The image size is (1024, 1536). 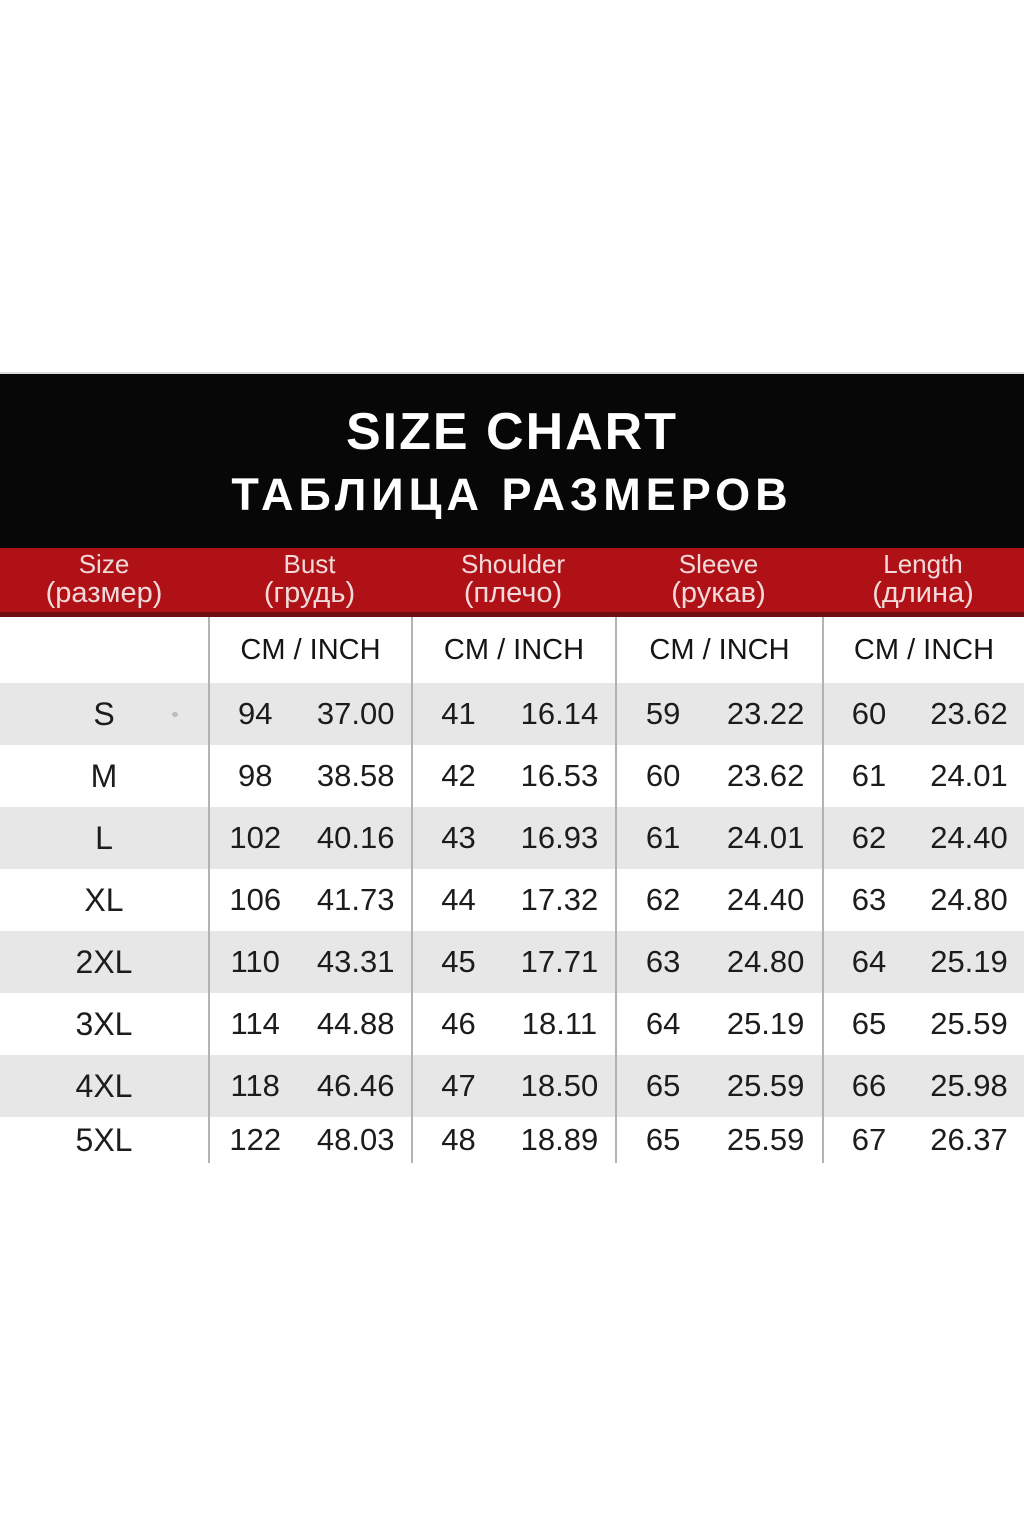 I want to click on column-header-en: Size, so click(x=104, y=564).